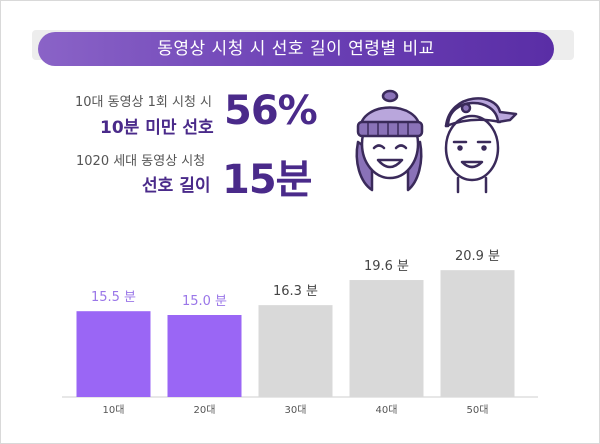 The height and width of the screenshot is (444, 600). I want to click on stat2-value: 15분, so click(267, 180).